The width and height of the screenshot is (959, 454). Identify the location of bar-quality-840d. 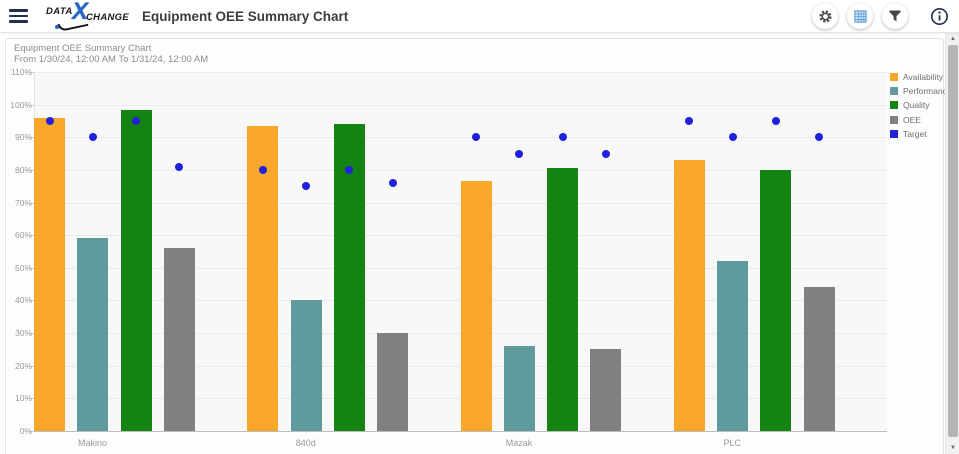
(349, 277).